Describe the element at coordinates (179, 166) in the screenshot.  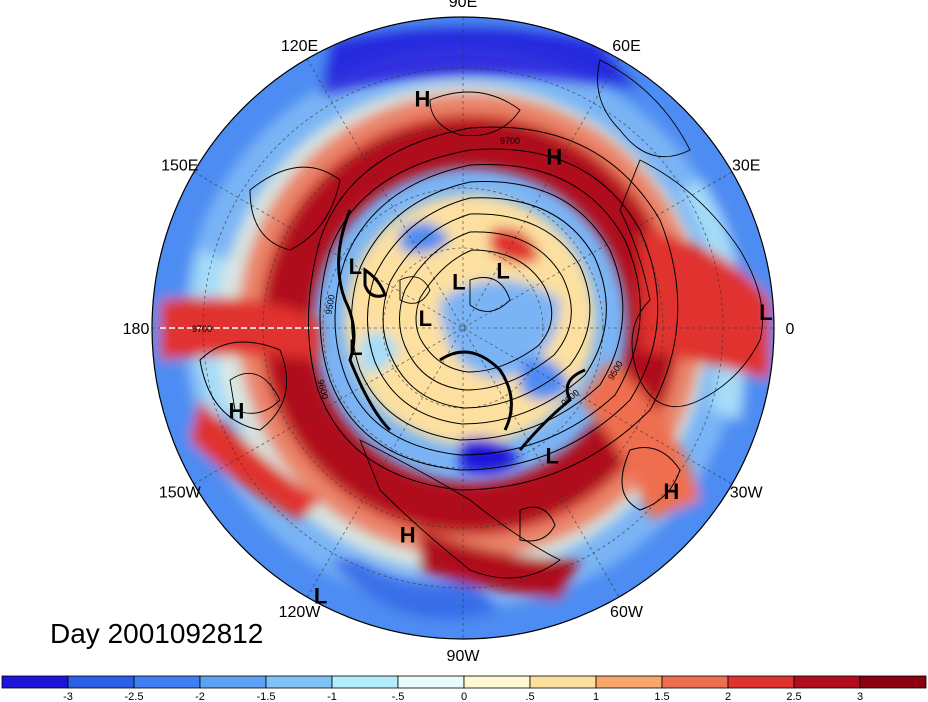
I see `longitude-label: 150E` at that location.